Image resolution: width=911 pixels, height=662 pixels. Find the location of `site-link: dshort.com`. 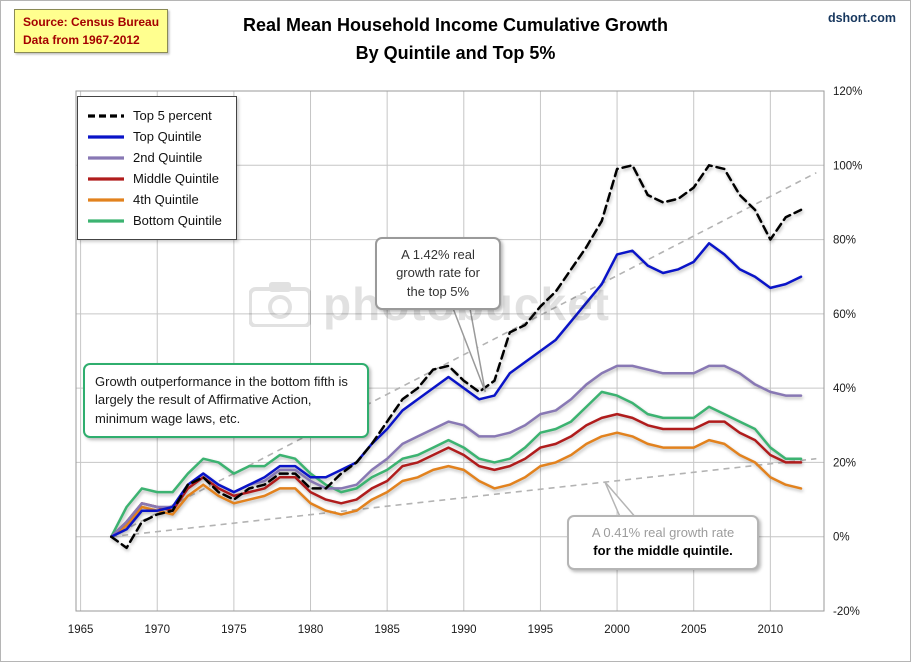

site-link: dshort.com is located at coordinates (861, 18).